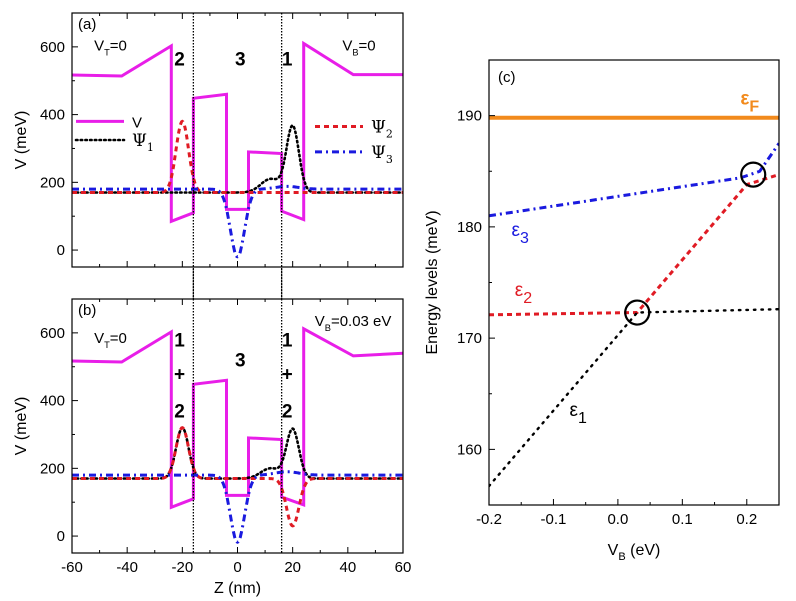  What do you see at coordinates (634, 180) in the screenshot?
I see `level-epsilon-3-line` at bounding box center [634, 180].